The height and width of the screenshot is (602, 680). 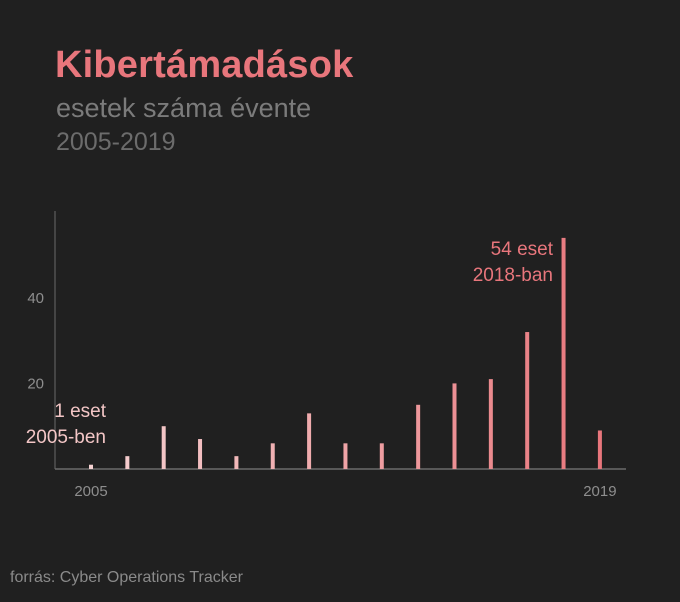 I want to click on bar-2016, so click(x=490, y=424).